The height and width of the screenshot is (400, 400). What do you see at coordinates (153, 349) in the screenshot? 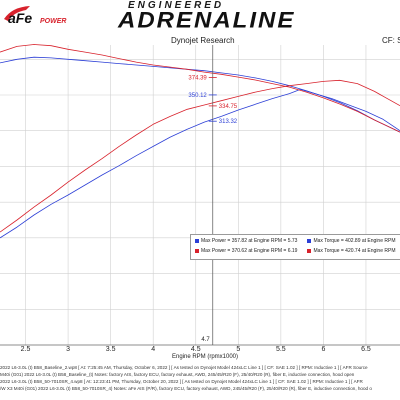
I see `x-tick-label: 4` at bounding box center [153, 349].